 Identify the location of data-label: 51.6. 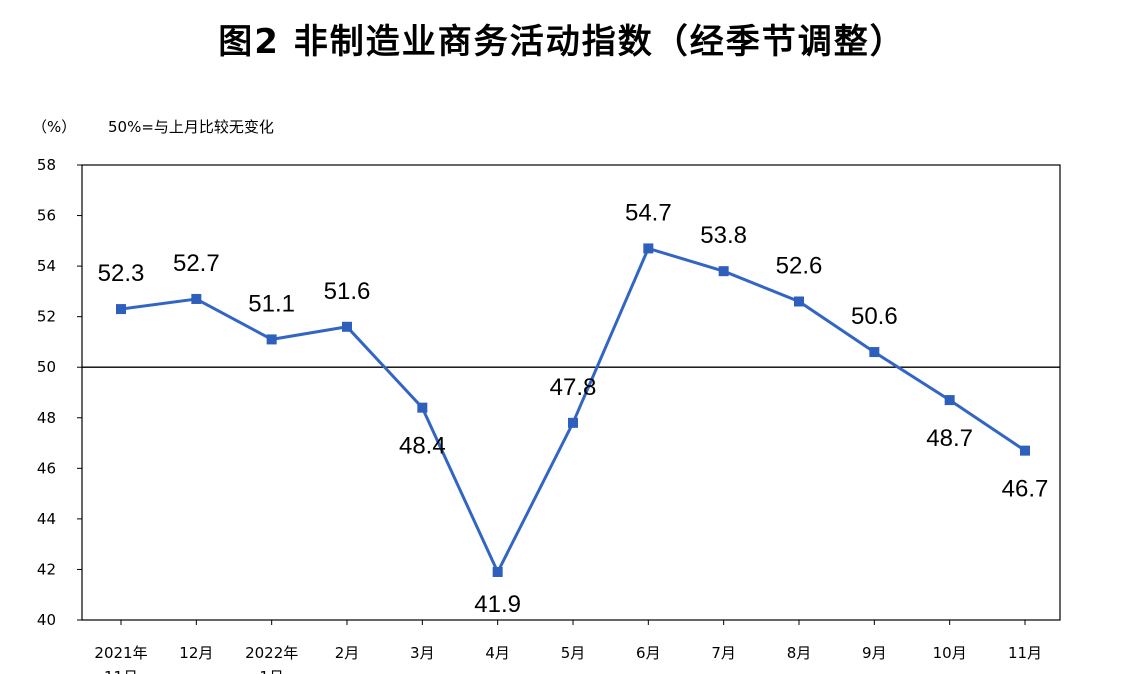
(347, 291).